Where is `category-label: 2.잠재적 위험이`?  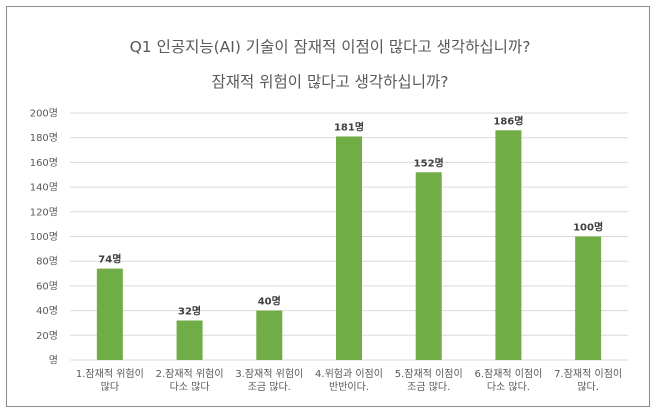
category-label: 2.잠재적 위험이 is located at coordinates (190, 373).